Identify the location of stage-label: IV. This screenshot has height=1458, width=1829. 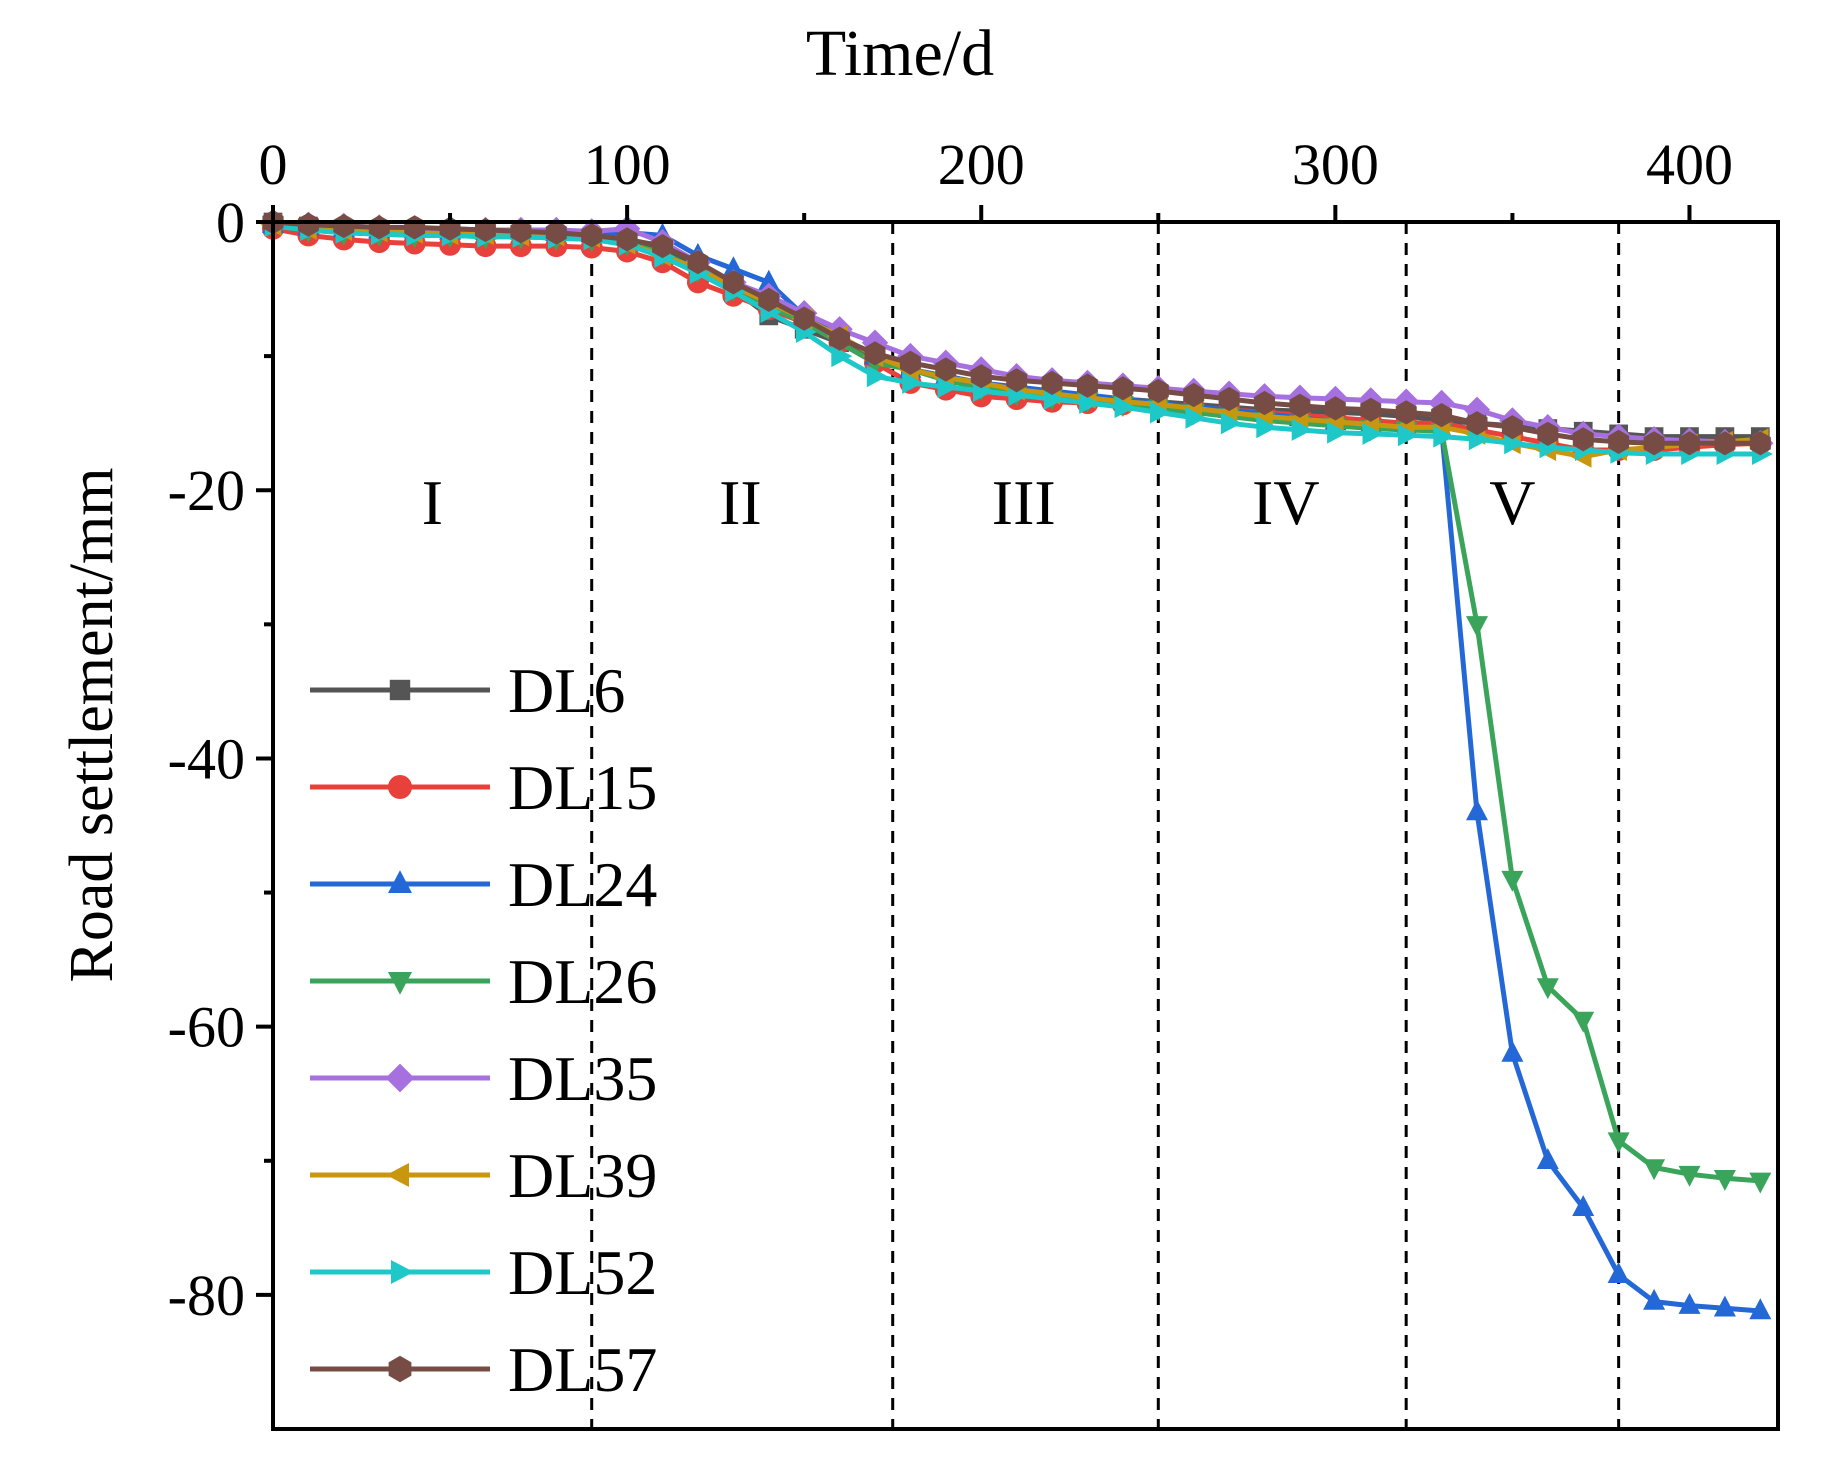
(1286, 502).